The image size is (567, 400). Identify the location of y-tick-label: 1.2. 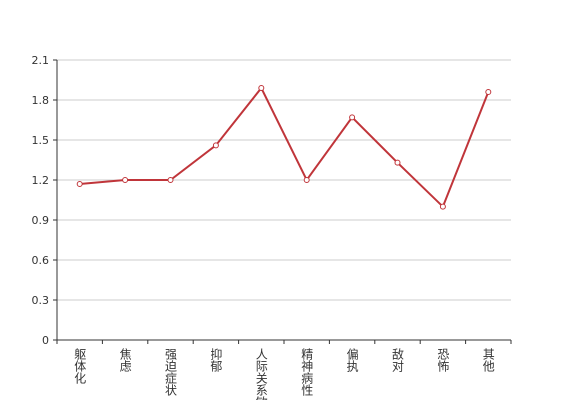
(41, 180).